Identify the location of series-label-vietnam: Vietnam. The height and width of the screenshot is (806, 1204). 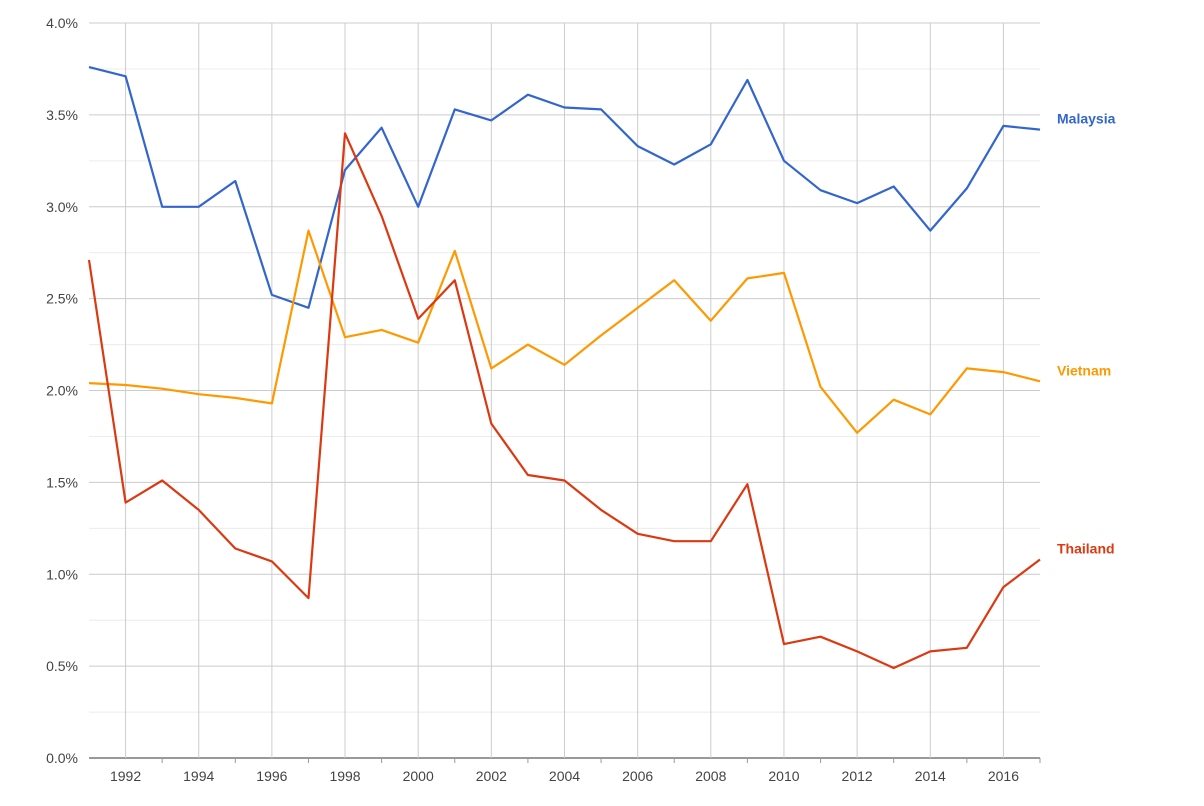
(1084, 370).